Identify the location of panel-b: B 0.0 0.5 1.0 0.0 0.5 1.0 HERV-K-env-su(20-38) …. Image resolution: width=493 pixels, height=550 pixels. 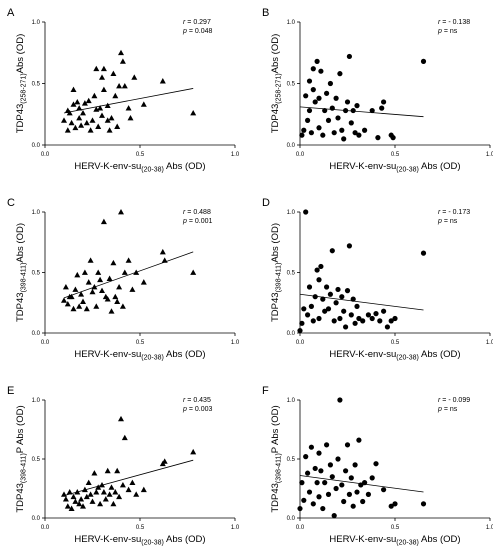
(377, 90).